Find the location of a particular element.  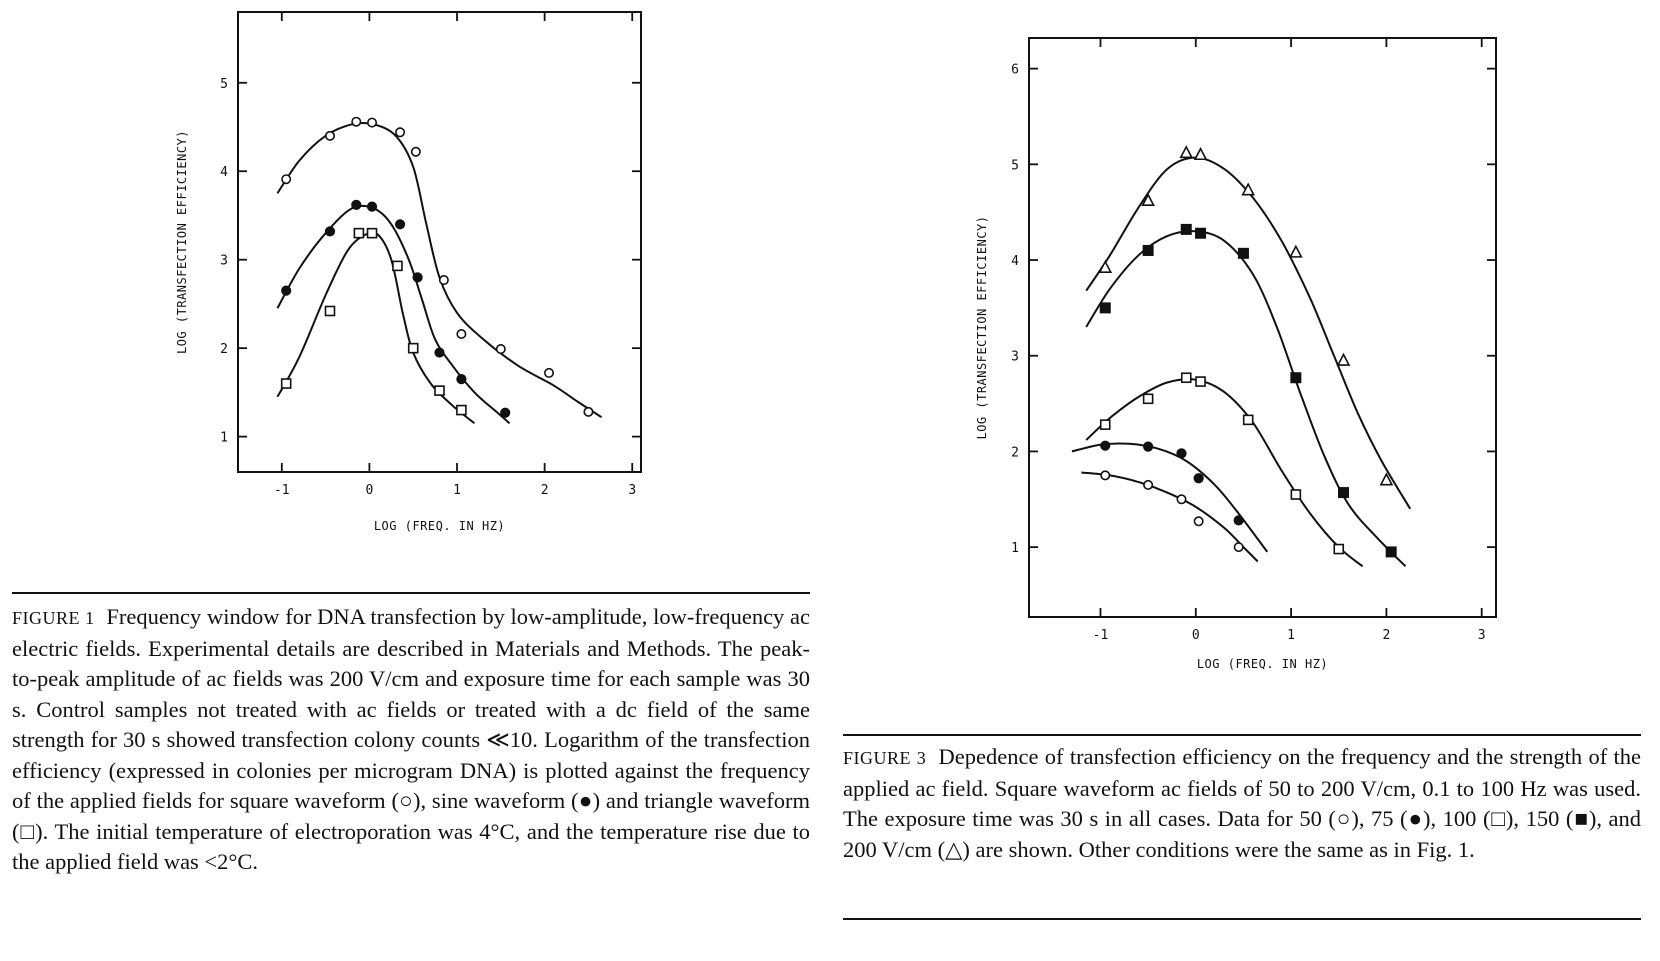

y-tick-label: 5 is located at coordinates (1015, 165).